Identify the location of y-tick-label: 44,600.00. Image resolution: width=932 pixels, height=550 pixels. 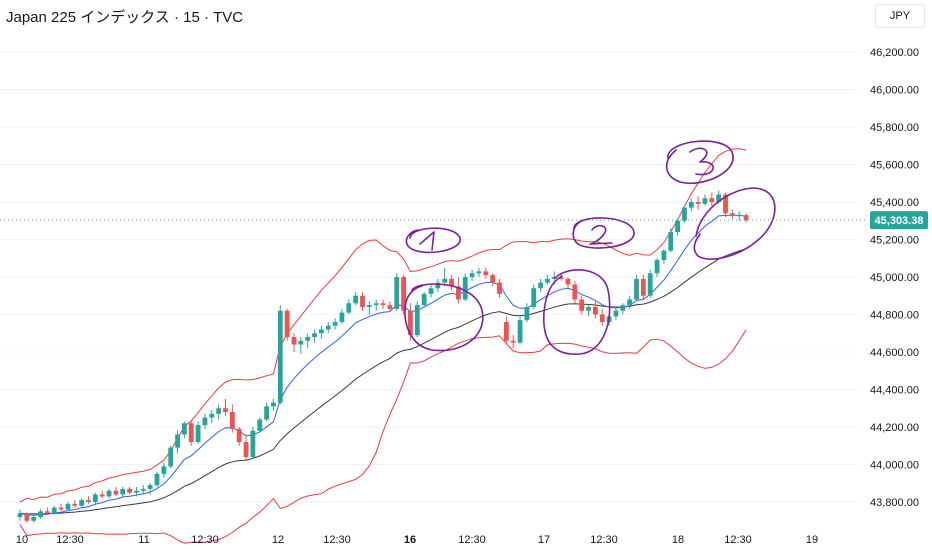
(894, 353).